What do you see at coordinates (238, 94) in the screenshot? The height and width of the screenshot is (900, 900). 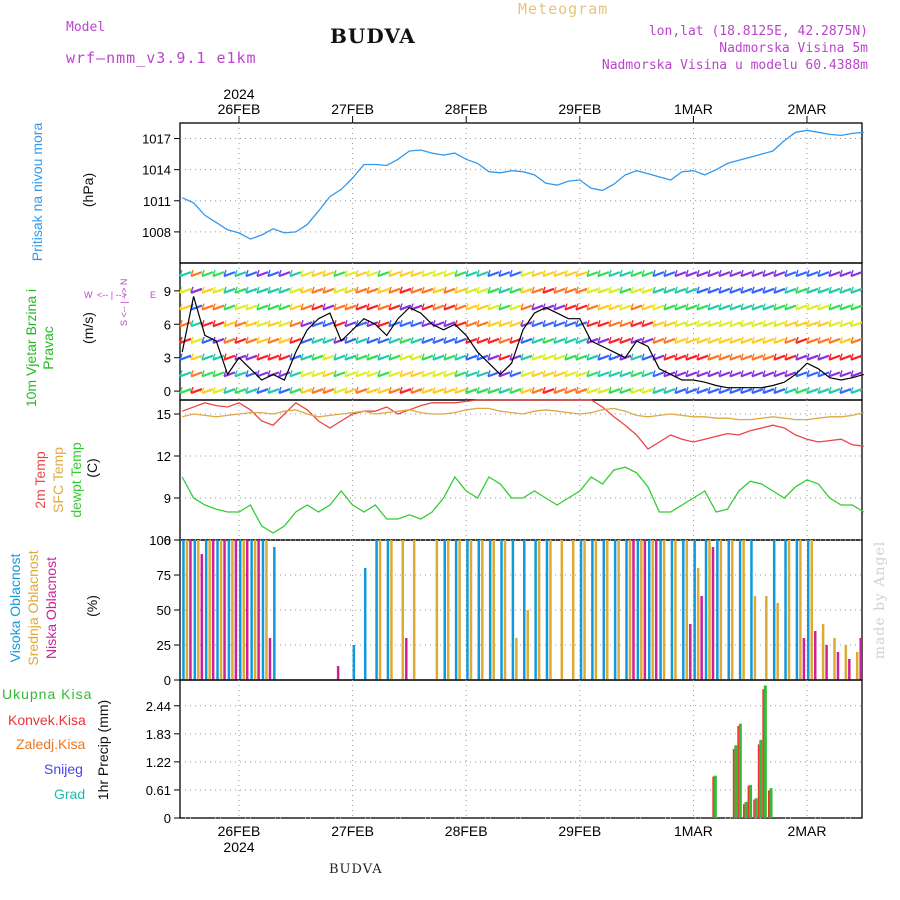 I see `top-year-label: 2024` at bounding box center [238, 94].